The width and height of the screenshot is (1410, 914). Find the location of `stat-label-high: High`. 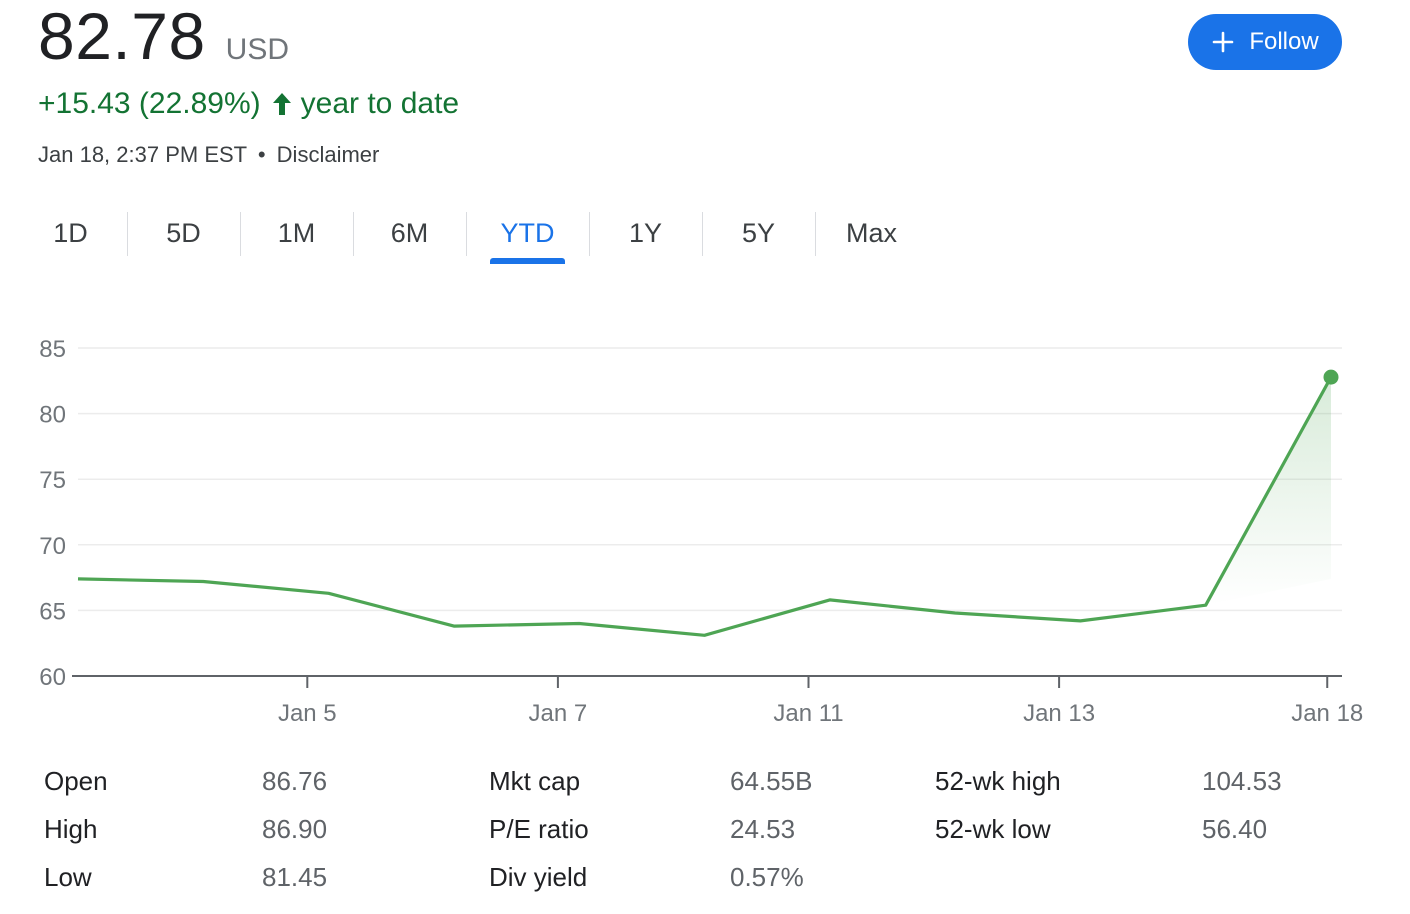

stat-label-high: High is located at coordinates (71, 829).